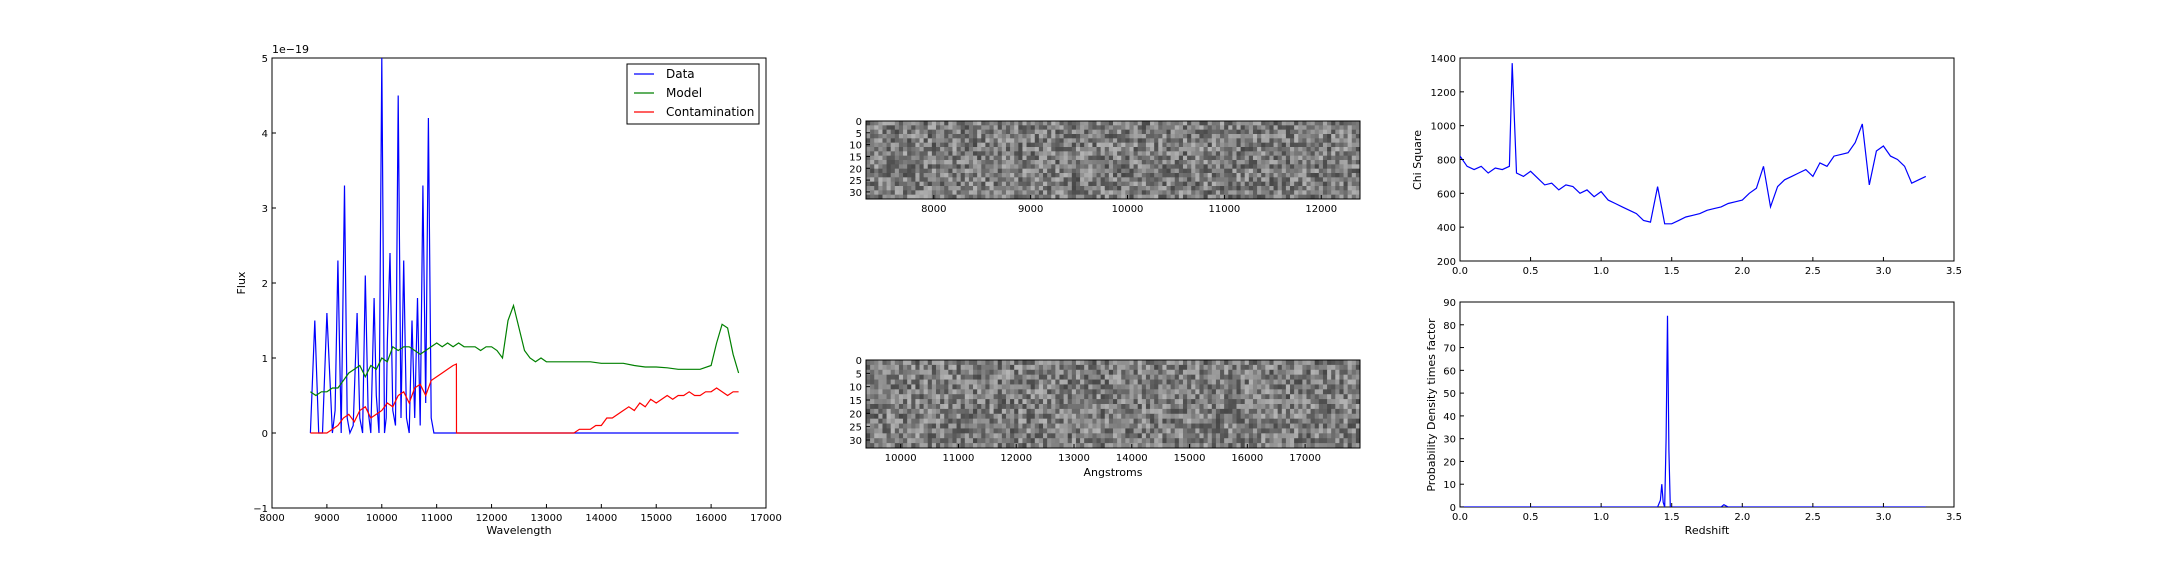 Image resolution: width=2160 pixels, height=576 pixels. What do you see at coordinates (1954, 271) in the screenshot?
I see `chi-square-xtick-label: 3.5` at bounding box center [1954, 271].